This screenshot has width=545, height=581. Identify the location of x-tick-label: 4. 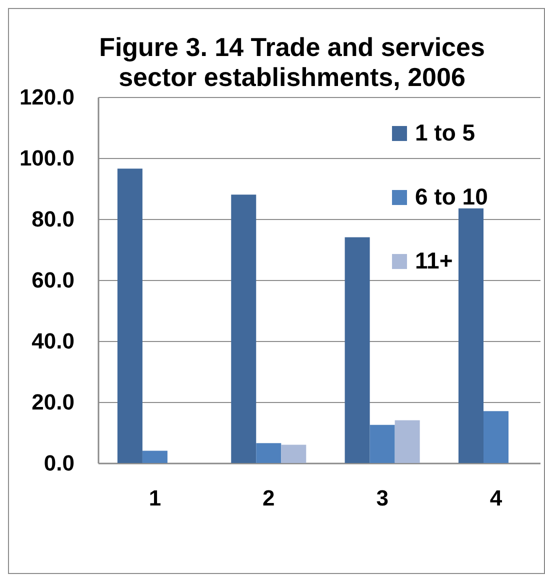
(496, 498).